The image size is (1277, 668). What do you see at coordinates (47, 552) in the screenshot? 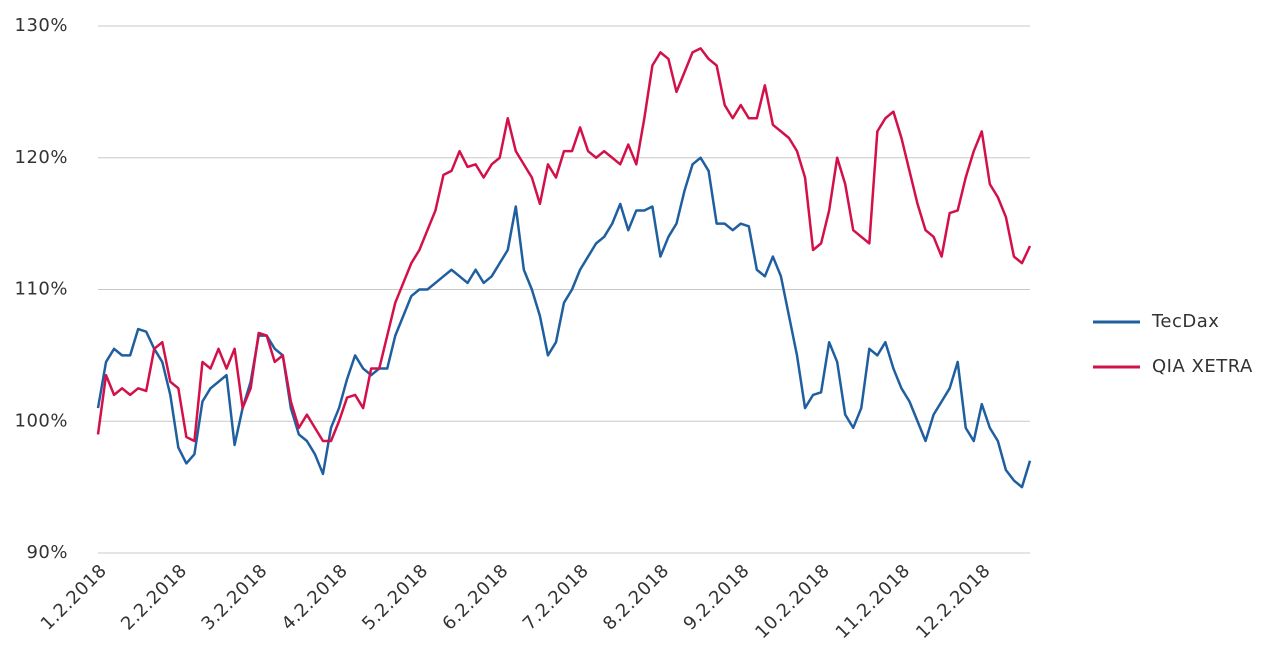
I see `y-tick-label: 90%` at bounding box center [47, 552].